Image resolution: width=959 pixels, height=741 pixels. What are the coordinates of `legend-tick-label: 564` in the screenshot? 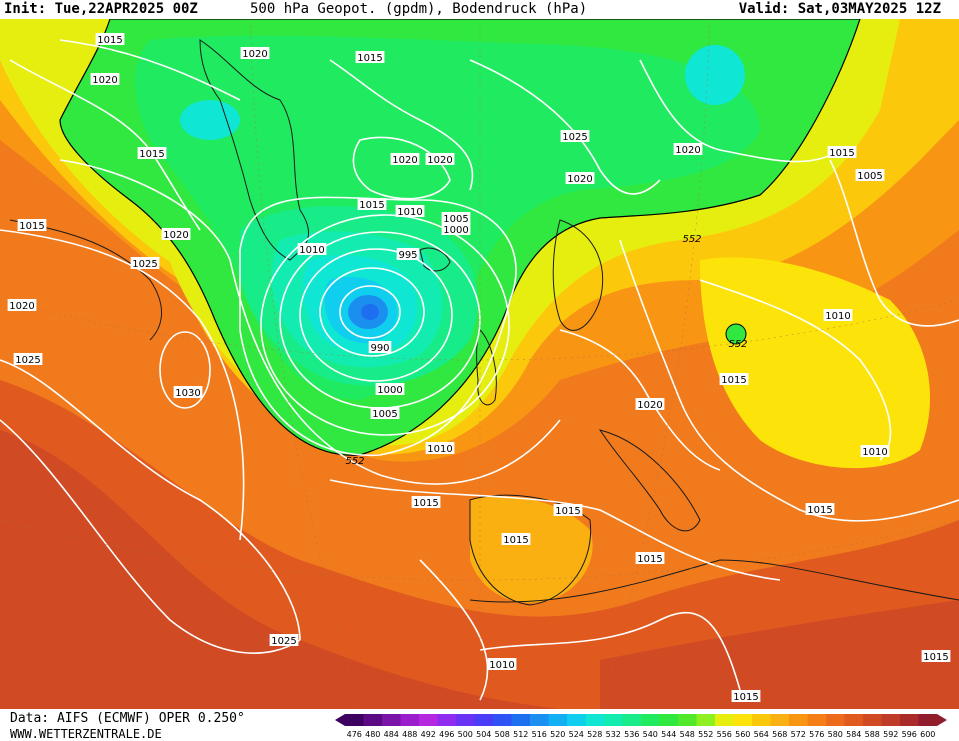 It's located at (761, 734).